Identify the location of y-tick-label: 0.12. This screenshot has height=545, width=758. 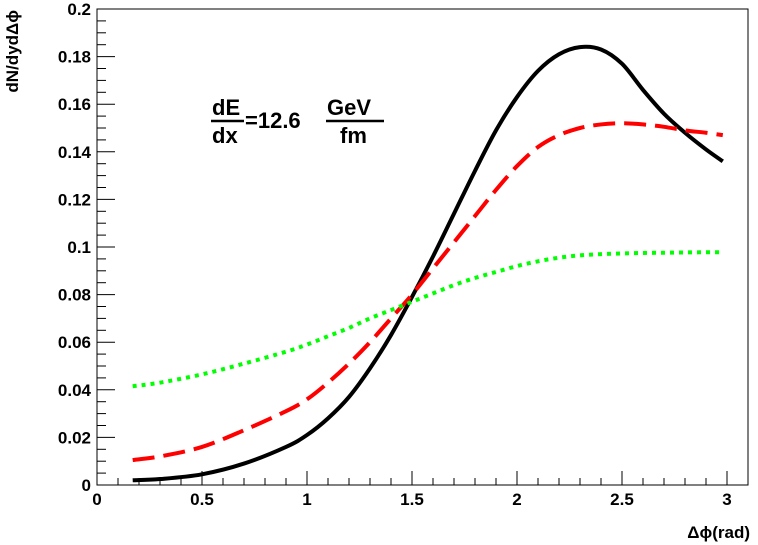
(74, 199).